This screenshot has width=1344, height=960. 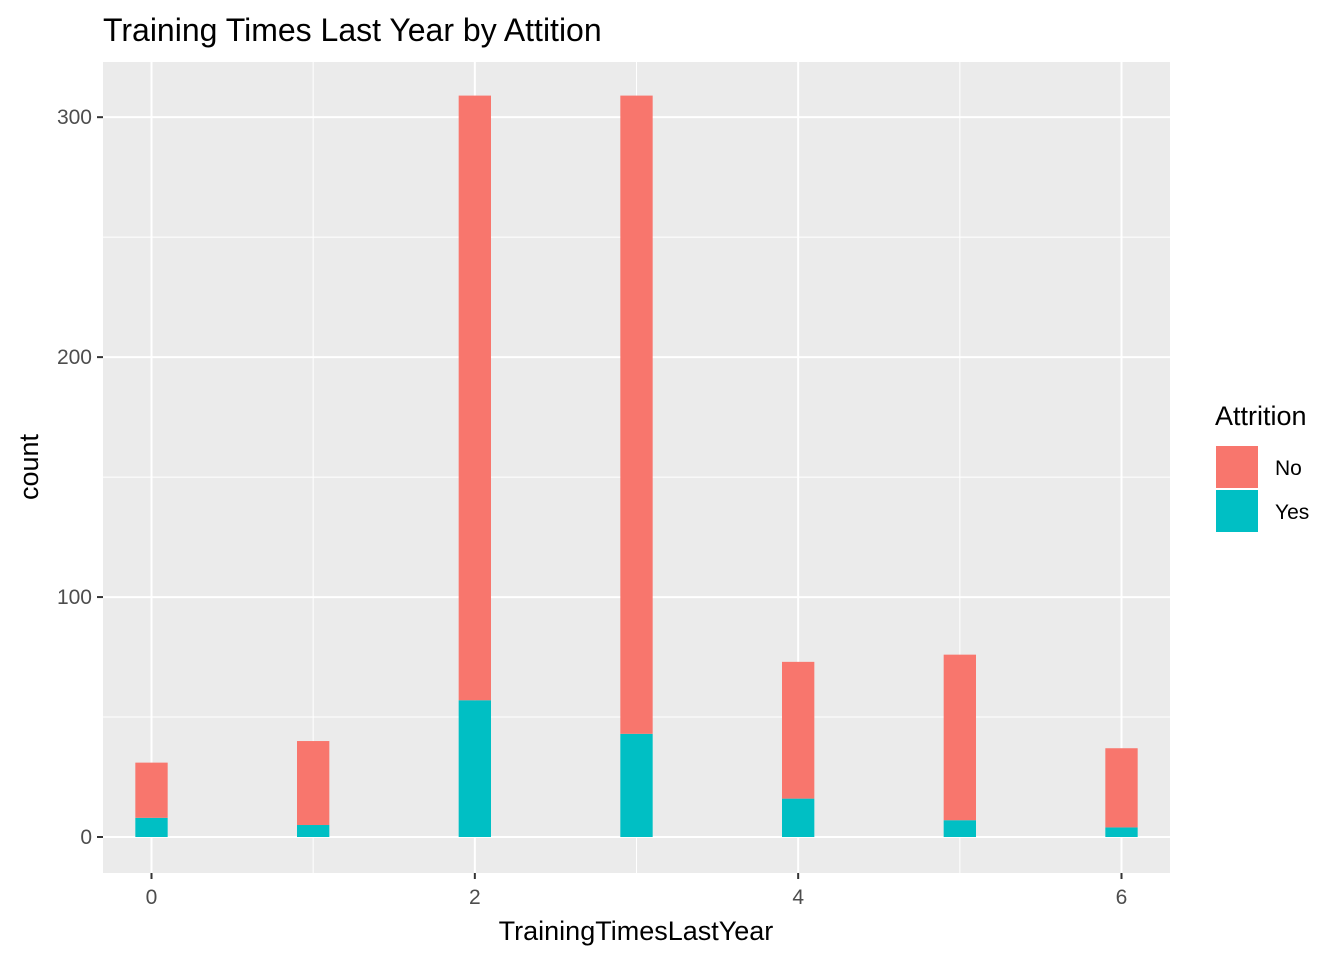 I want to click on legend-label-no: No, so click(x=1288, y=468).